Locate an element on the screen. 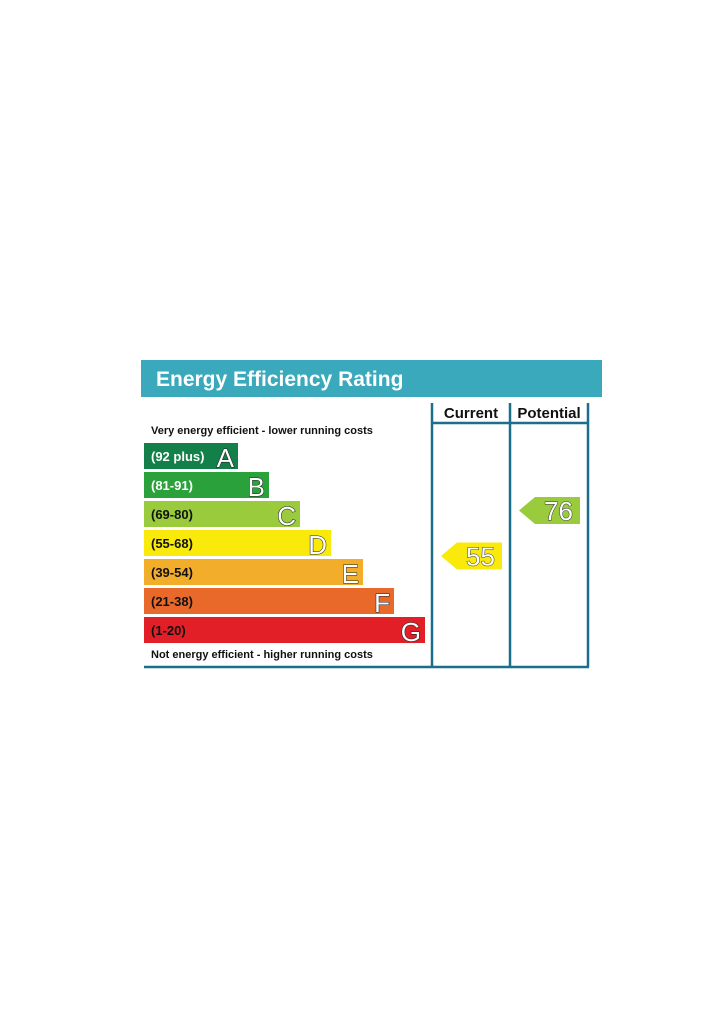 The width and height of the screenshot is (715, 1033). header-bar is located at coordinates (371, 378).